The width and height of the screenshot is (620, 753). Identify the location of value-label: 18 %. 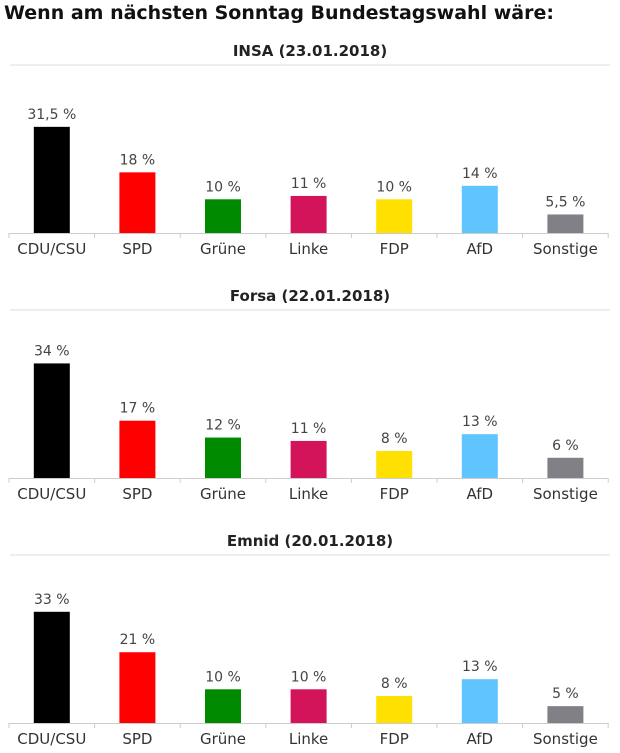
(138, 160).